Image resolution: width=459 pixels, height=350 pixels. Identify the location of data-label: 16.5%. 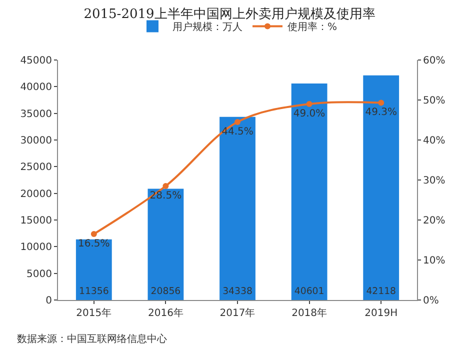
(94, 244).